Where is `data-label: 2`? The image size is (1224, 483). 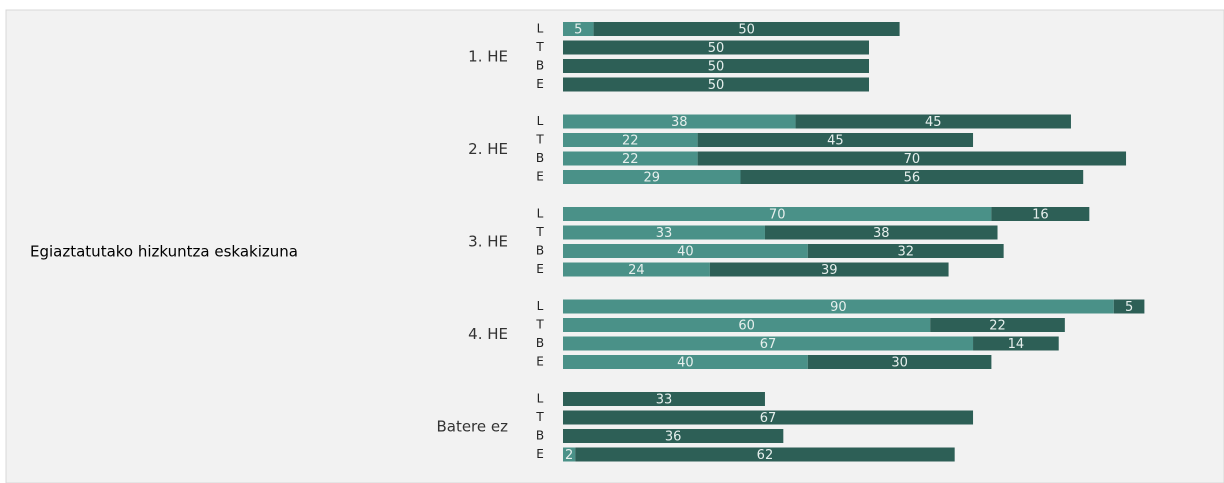
data-label: 2 is located at coordinates (569, 455).